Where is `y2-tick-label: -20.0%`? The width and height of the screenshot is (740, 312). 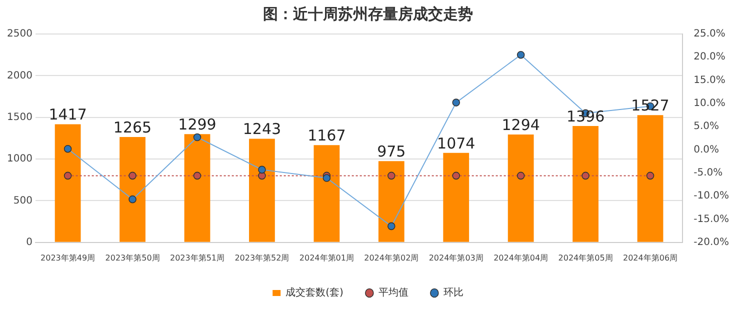 y2-tick-label: -20.0% is located at coordinates (712, 242).